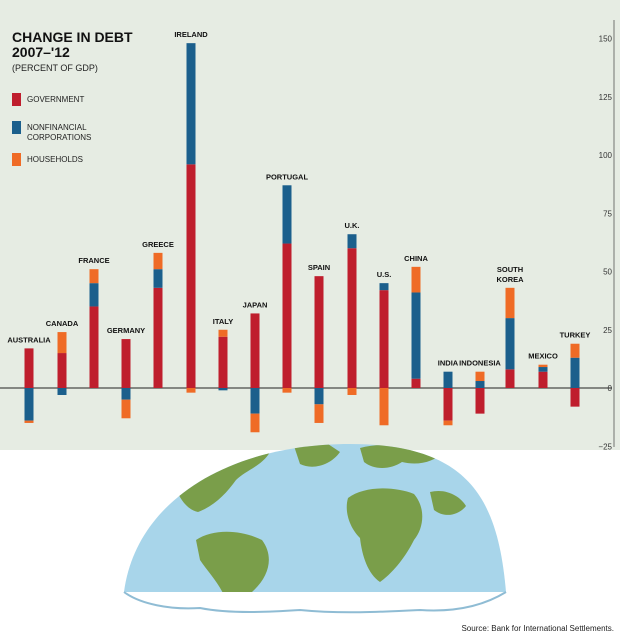 The width and height of the screenshot is (620, 642). What do you see at coordinates (56, 99) in the screenshot?
I see `legend-label-government: GOVERNMENT` at bounding box center [56, 99].